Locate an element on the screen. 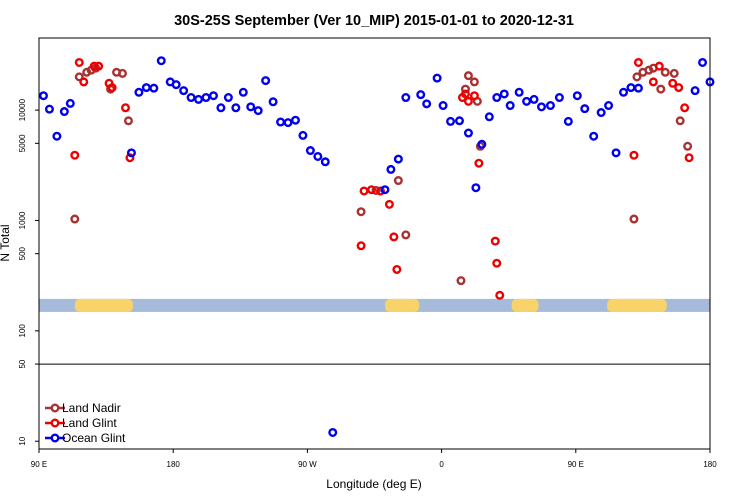  legend-label: Ocean Glint is located at coordinates (94, 438).